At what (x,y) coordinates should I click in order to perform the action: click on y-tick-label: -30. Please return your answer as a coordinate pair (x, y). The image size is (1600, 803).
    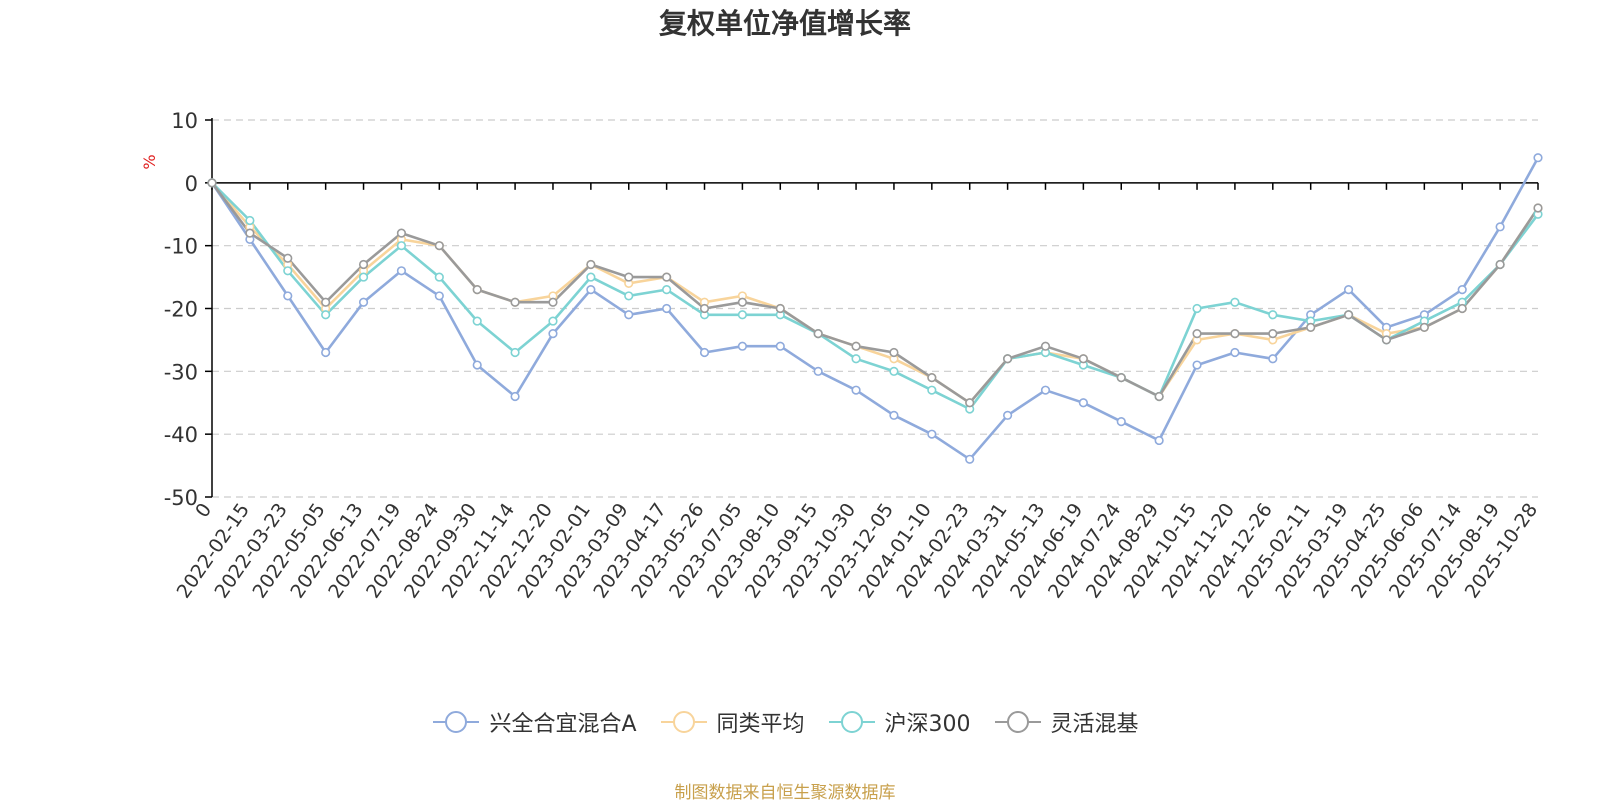
    Looking at the image, I should click on (181, 372).